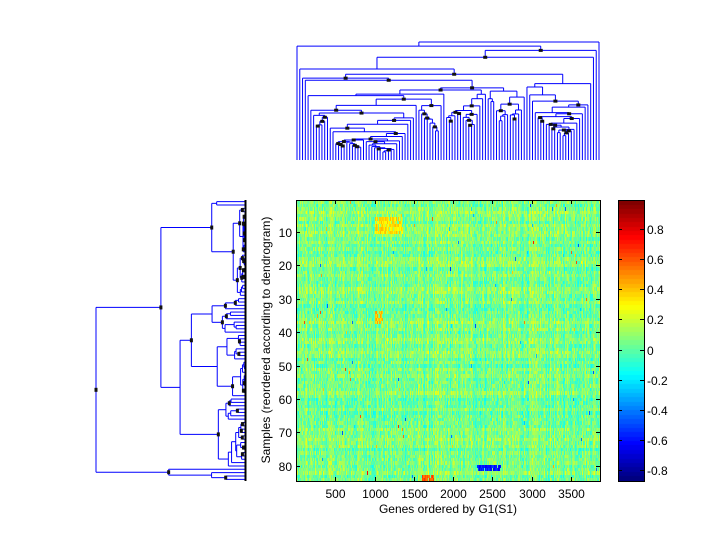 Image resolution: width=720 pixels, height=540 pixels. What do you see at coordinates (414, 494) in the screenshot?
I see `x-tick-label: 1500` at bounding box center [414, 494].